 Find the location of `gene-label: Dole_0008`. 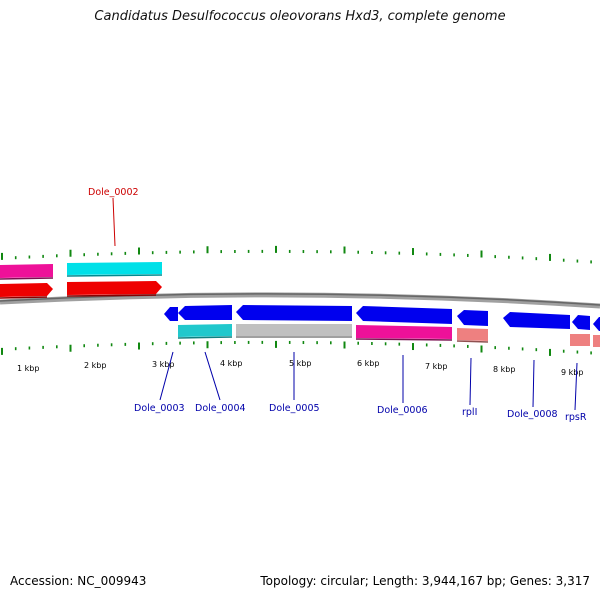

gene-label: Dole_0008 is located at coordinates (532, 414).